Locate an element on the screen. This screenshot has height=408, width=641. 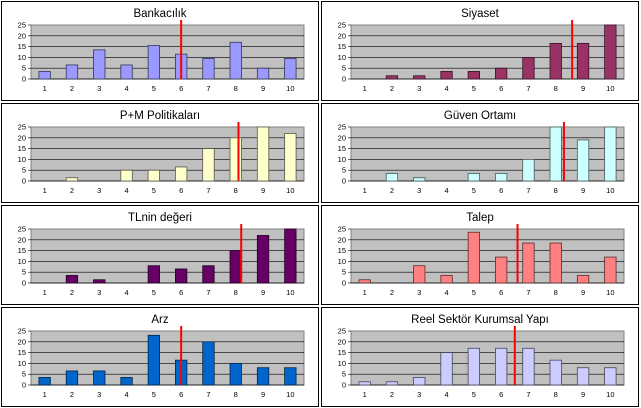
chart-panel-siyaset: Siyaset 0 5 10 15 20 25 1 2 3 4 5 6 7 8 9 10 is located at coordinates (480, 51).